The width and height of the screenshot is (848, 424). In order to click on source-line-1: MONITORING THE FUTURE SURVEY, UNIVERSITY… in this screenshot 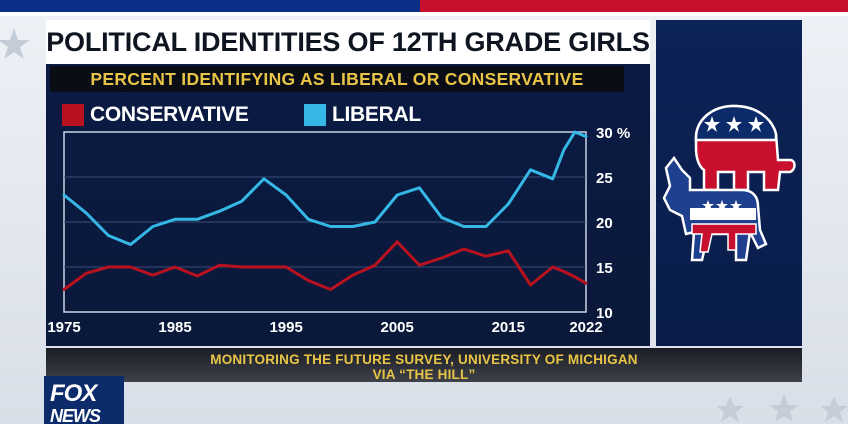, I will do `click(424, 359)`.